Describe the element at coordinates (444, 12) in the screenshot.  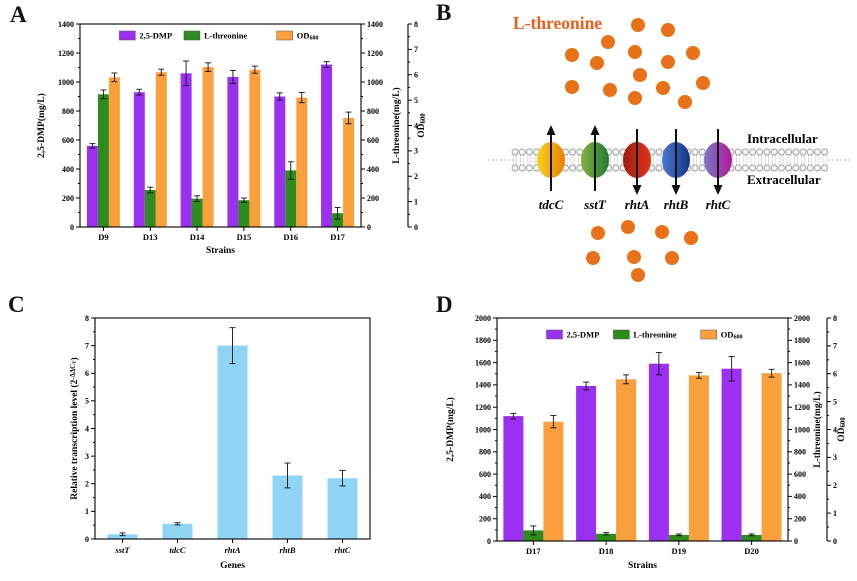
I see `panel-label-b: B` at that location.